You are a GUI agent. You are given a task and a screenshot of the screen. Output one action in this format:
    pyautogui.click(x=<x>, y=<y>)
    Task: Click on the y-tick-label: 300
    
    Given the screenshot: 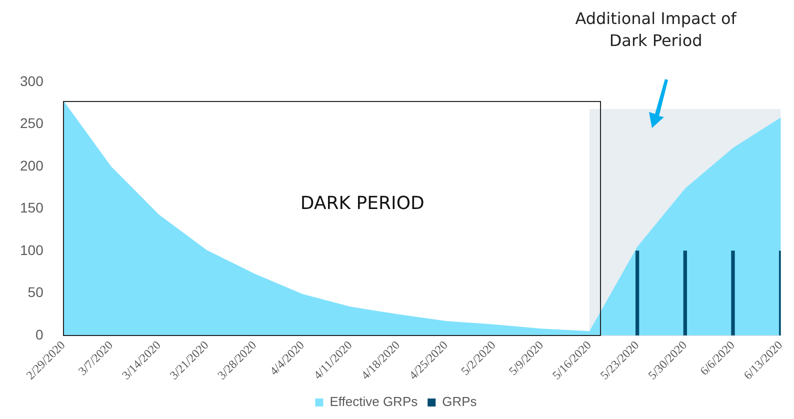 What is the action you would take?
    pyautogui.click(x=32, y=80)
    